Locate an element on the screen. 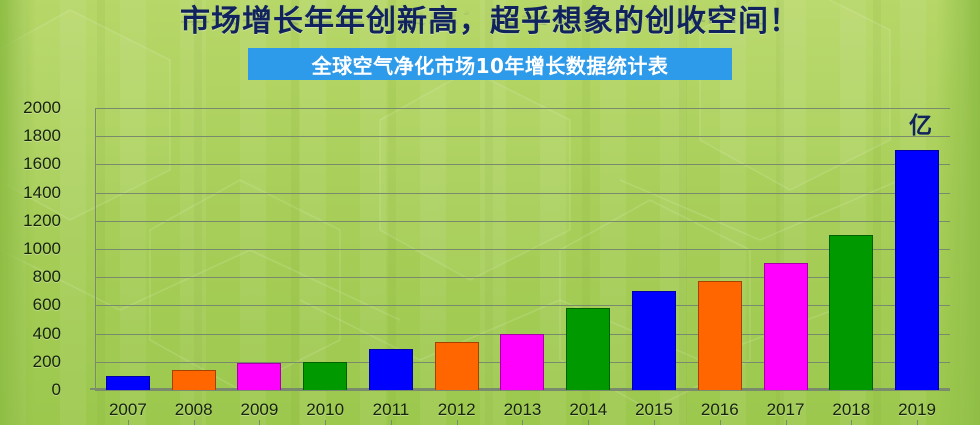 This screenshot has width=980, height=425. left-edge-shade is located at coordinates (18, 212).